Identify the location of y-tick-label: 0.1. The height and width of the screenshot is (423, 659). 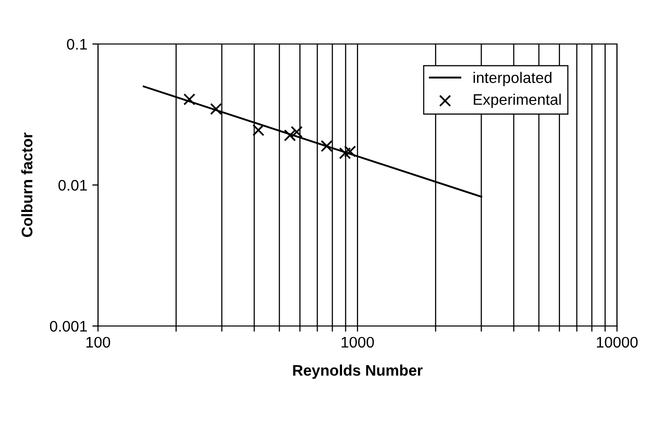
(76, 44).